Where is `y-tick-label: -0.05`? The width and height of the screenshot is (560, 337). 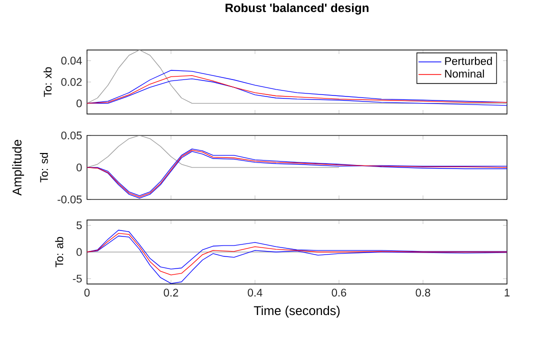 y-tick-label: -0.05 is located at coordinates (70, 200).